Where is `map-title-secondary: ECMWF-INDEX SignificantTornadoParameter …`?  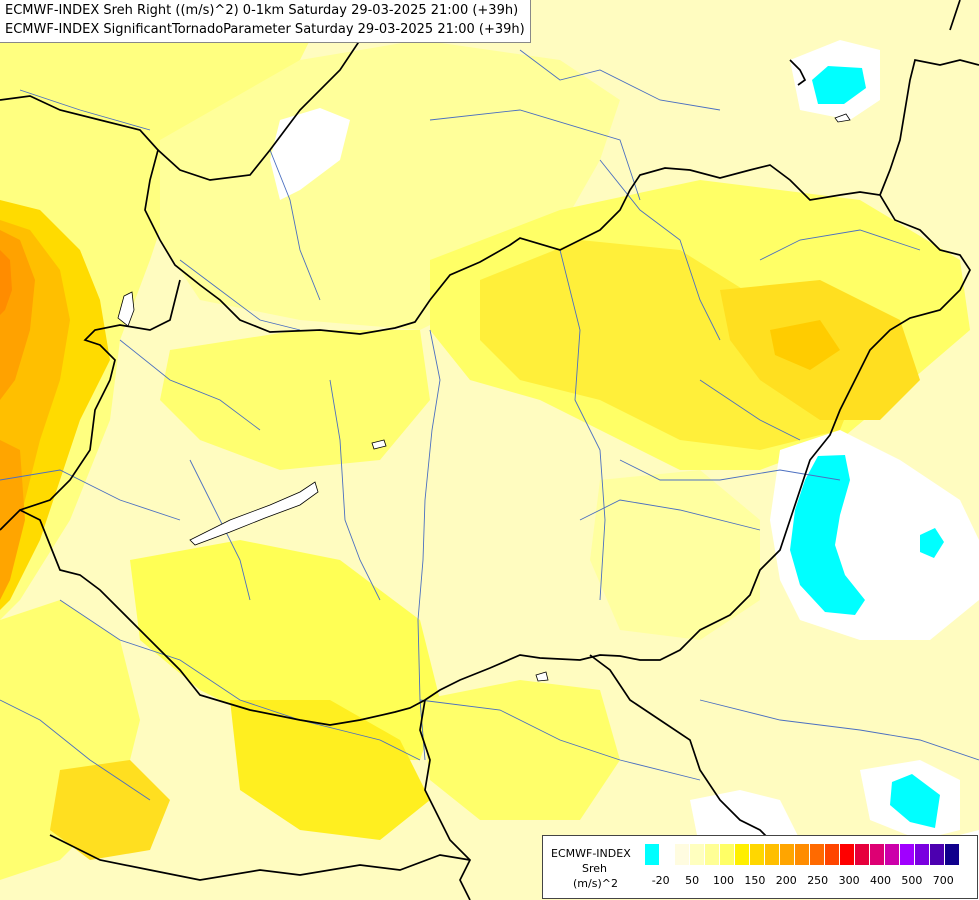 map-title-secondary: ECMWF-INDEX SignificantTornadoParameter … is located at coordinates (265, 29).